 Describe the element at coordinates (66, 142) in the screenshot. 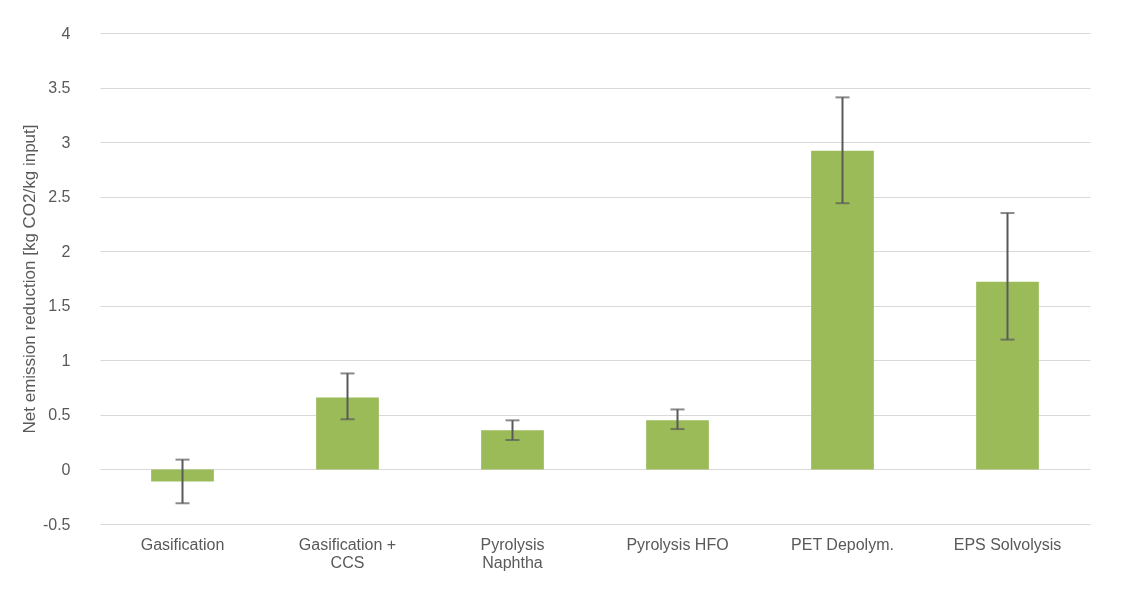

I see `y-tick-label: 3` at that location.